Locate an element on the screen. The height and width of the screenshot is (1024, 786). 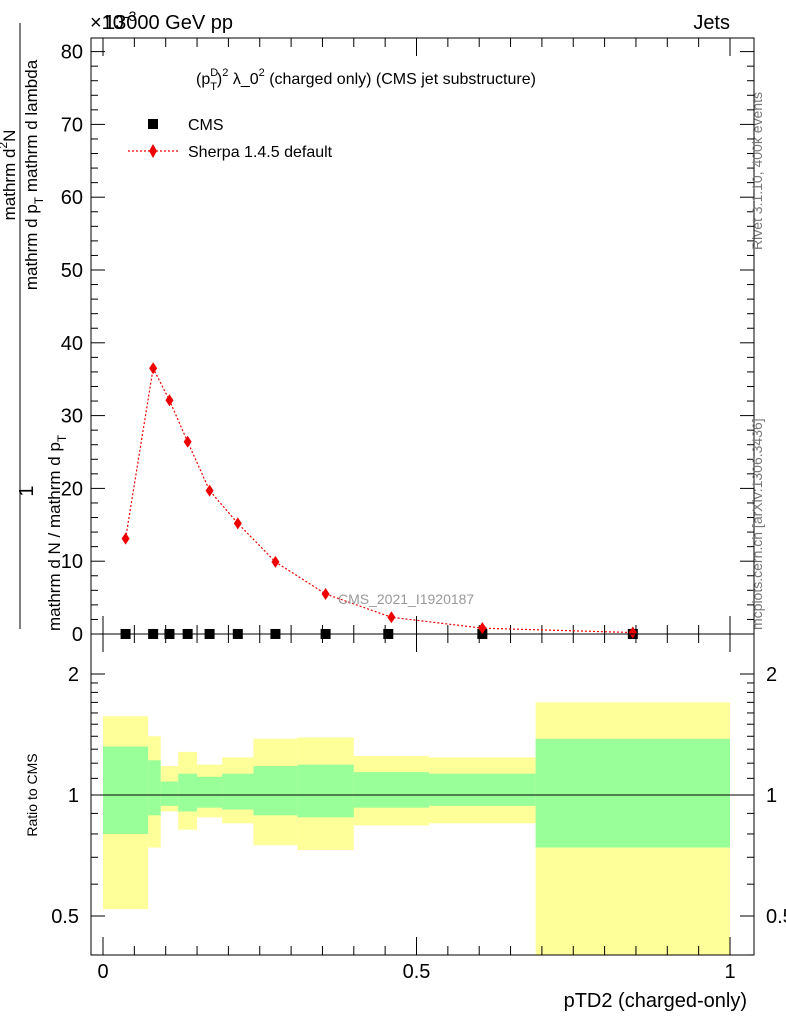
ratio-y-tick-label-right: 0.5 is located at coordinates (776, 917).